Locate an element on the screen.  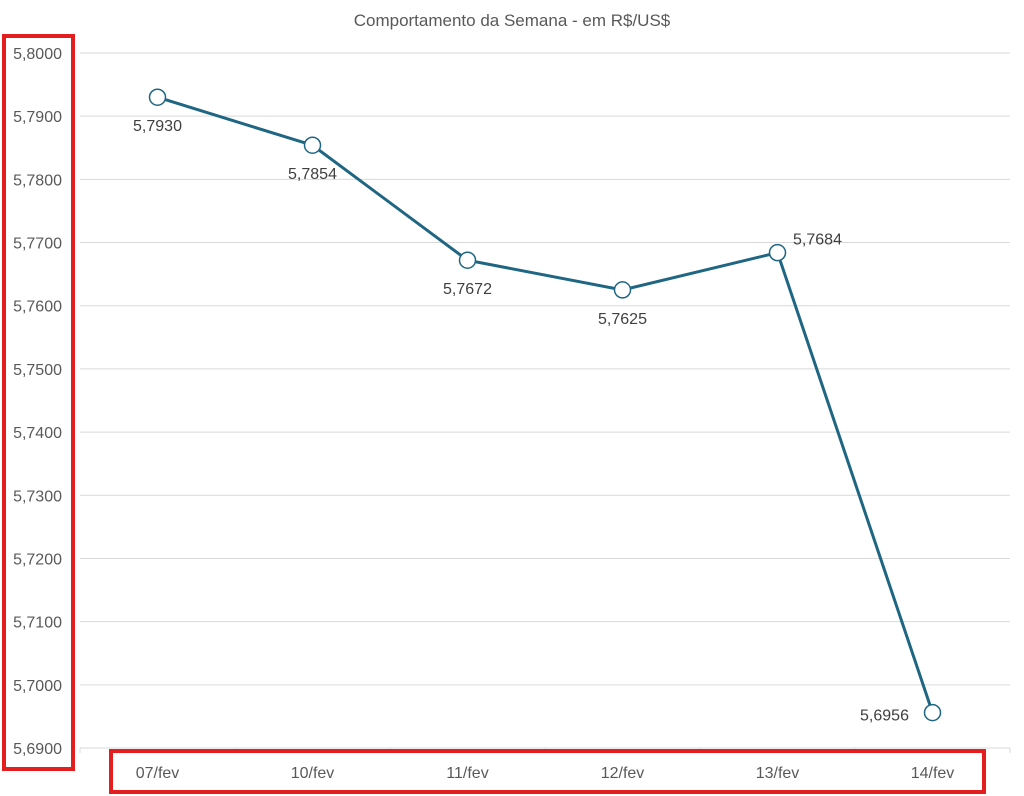
data-label: 5,7854 is located at coordinates (312, 174).